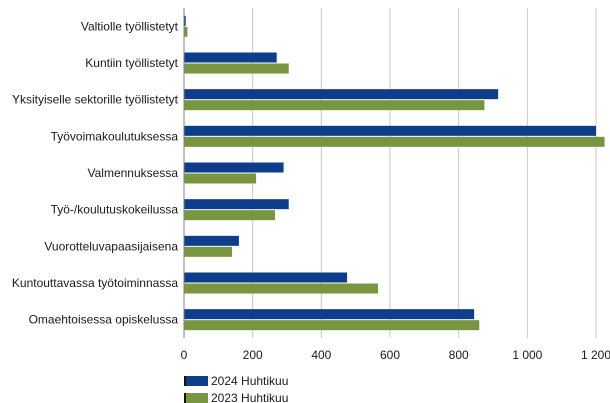 This screenshot has height=403, width=610. I want to click on category-label: Omaehtoisessa opiskelussa, so click(104, 320).